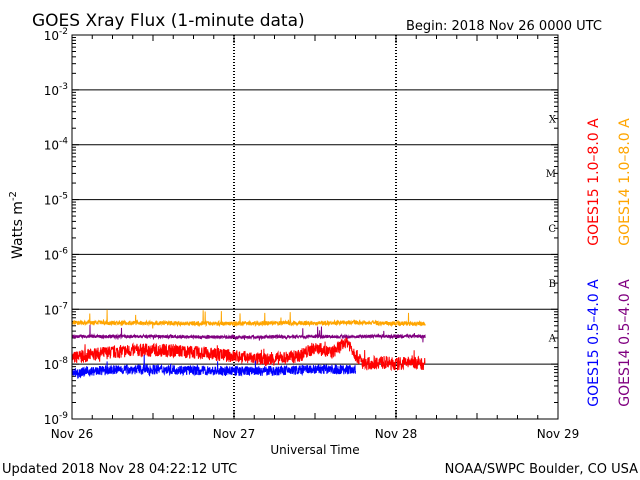  Describe the element at coordinates (72, 434) in the screenshot. I see `x-tick-label: Nov 26` at that location.